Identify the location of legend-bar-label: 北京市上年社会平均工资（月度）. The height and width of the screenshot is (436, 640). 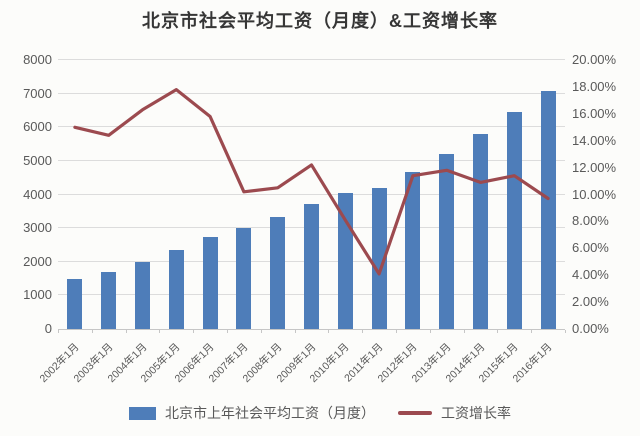
(270, 413).